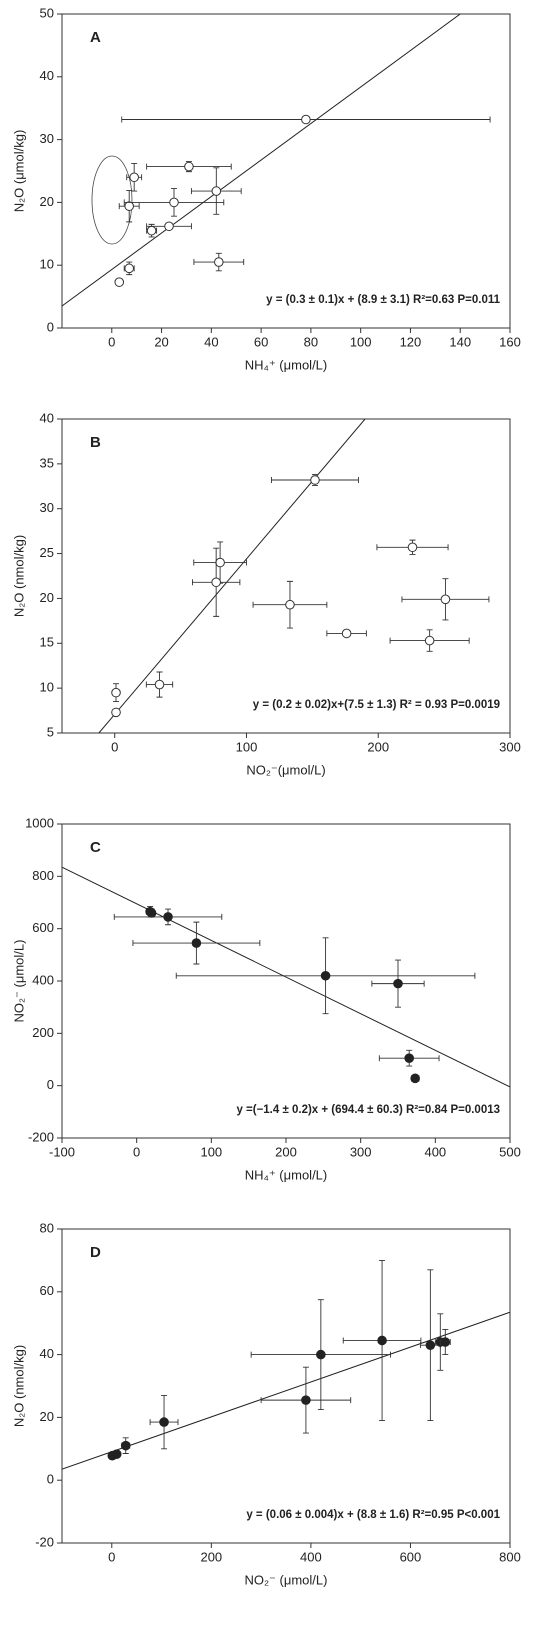  What do you see at coordinates (47, 462) in the screenshot?
I see `y-tick-label: 35` at bounding box center [47, 462].